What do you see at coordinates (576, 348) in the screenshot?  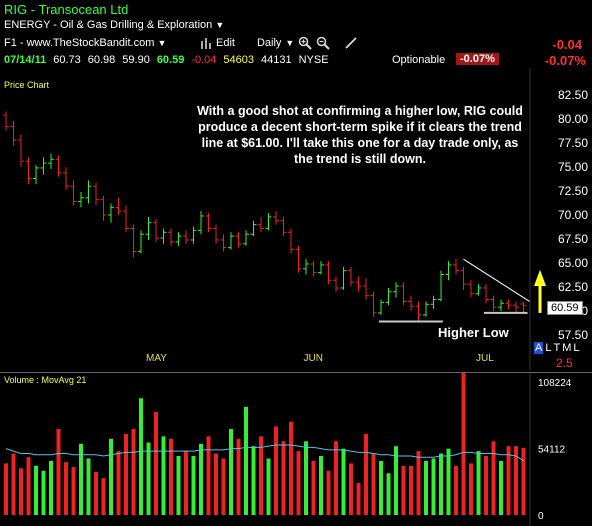 I see `side-letter-l2: L` at bounding box center [576, 348].